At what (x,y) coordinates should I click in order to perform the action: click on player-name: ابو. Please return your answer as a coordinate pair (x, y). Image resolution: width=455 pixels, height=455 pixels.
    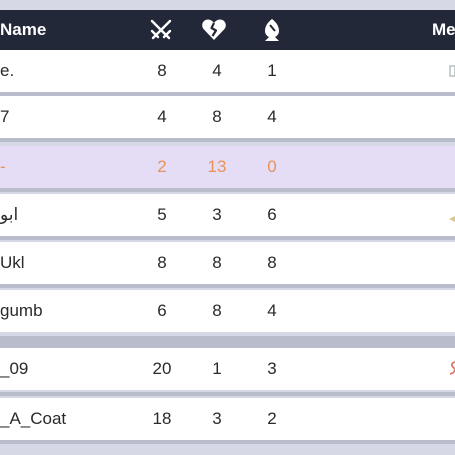
    Looking at the image, I should click on (9, 214).